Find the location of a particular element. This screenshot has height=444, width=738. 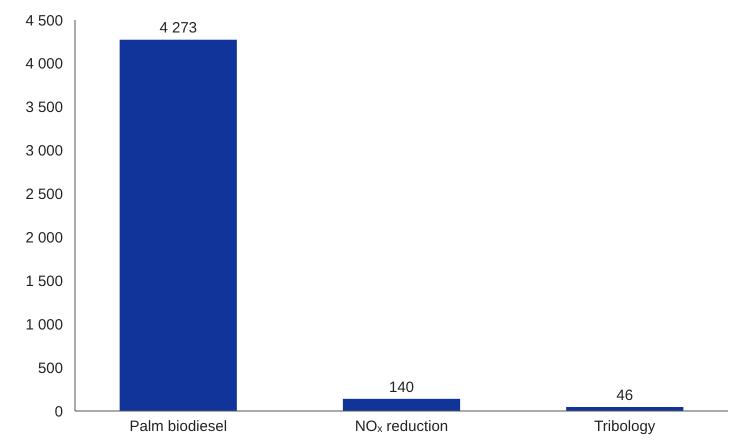

data-label: 140 is located at coordinates (401, 387).